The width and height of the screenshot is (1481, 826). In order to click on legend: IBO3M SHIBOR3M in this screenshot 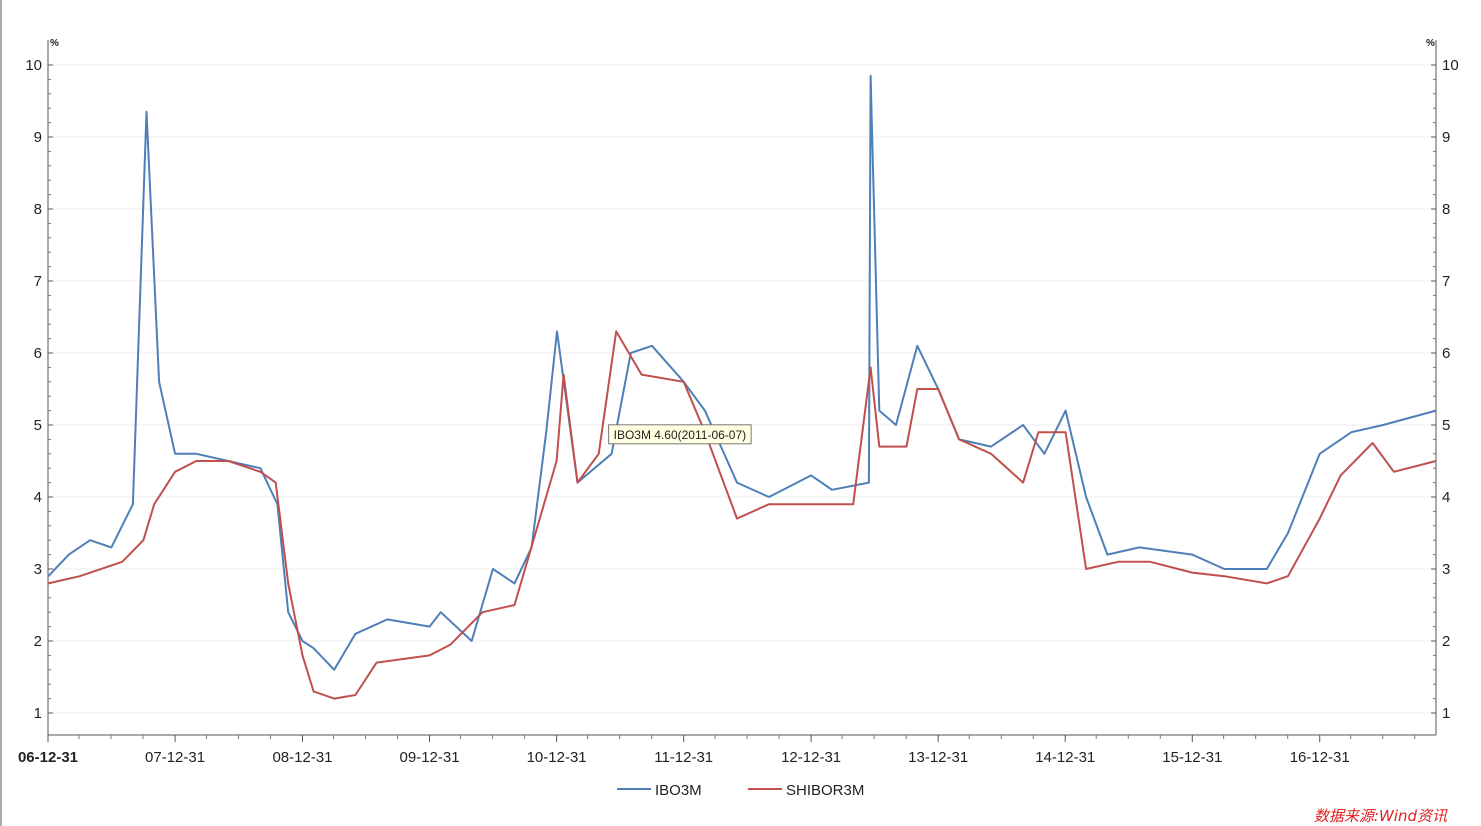, I will do `click(740, 790)`.